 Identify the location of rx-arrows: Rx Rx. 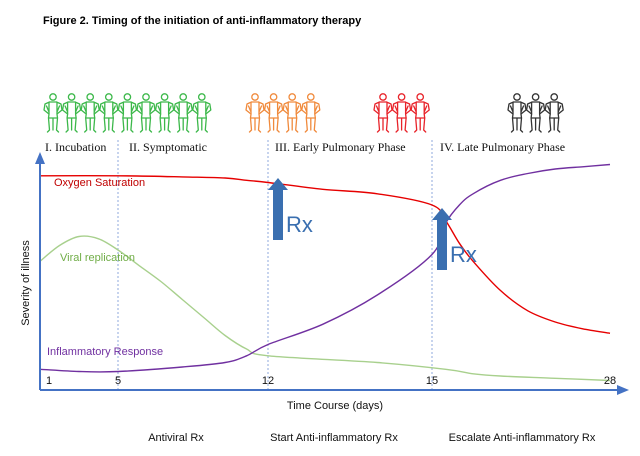
(372, 224).